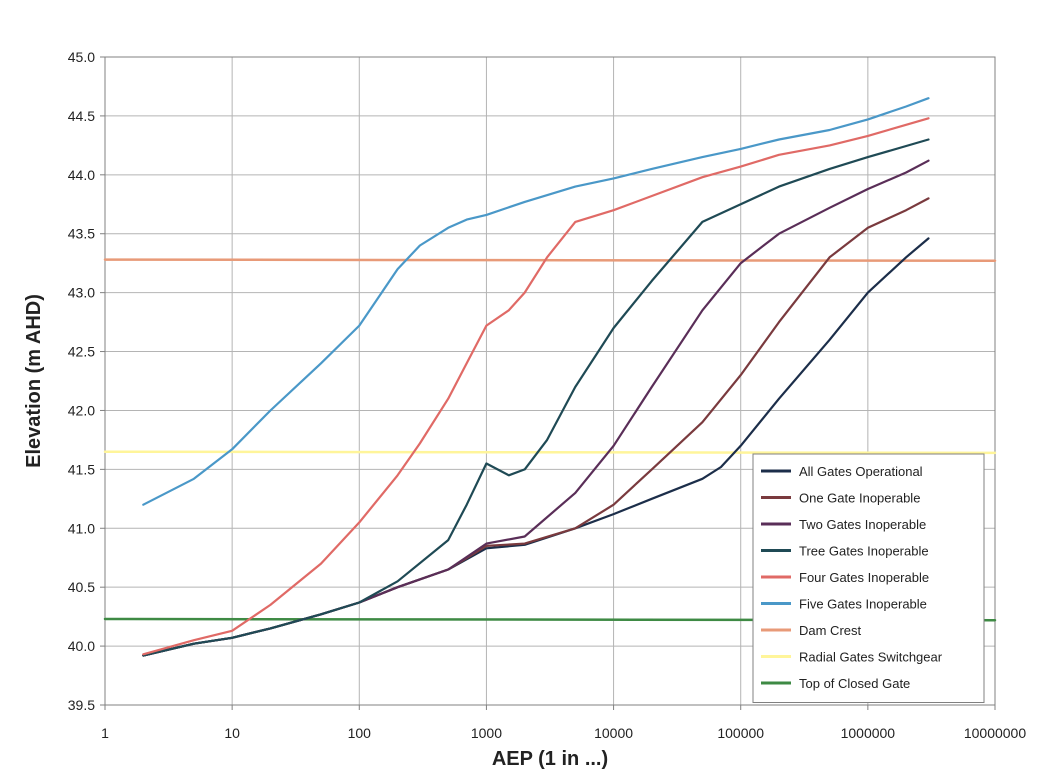  I want to click on y-tick-label: 40.5, so click(81, 587).